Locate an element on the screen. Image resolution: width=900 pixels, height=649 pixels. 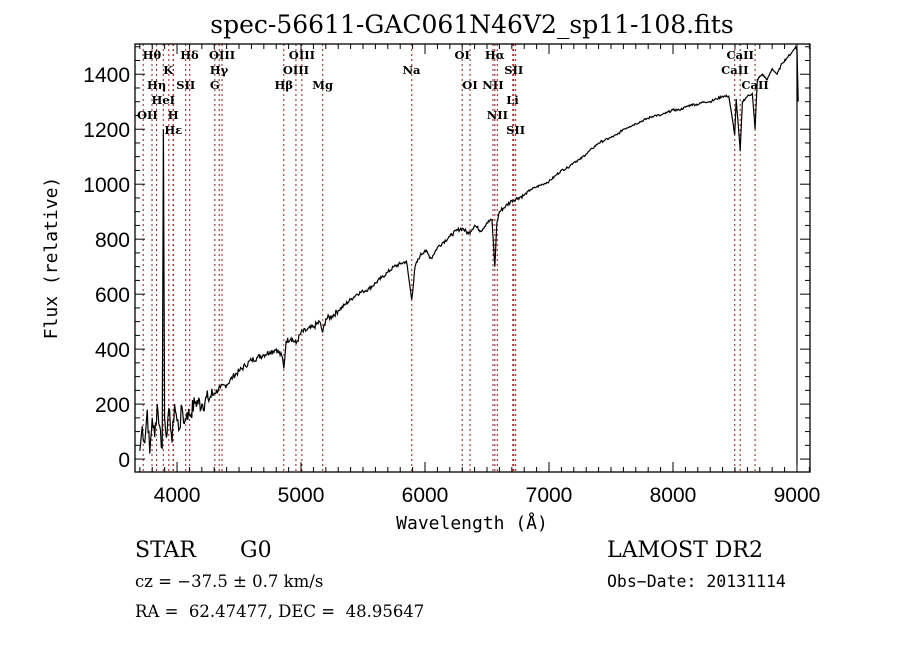
x-tick-label: 6000 is located at coordinates (425, 495).